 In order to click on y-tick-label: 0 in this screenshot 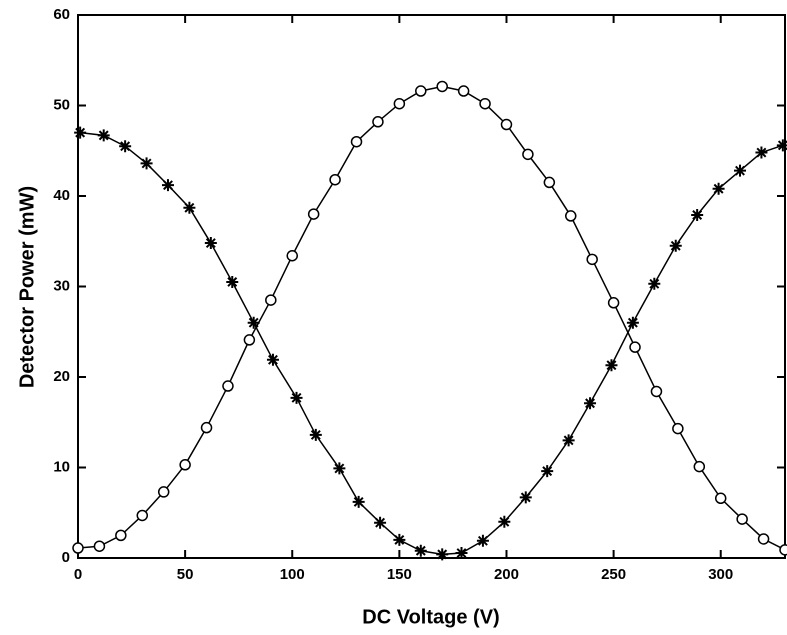, I will do `click(66, 557)`.